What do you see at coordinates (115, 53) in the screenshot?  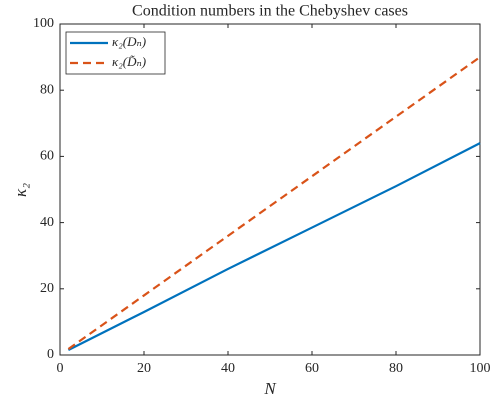 I see `legend-box` at bounding box center [115, 53].